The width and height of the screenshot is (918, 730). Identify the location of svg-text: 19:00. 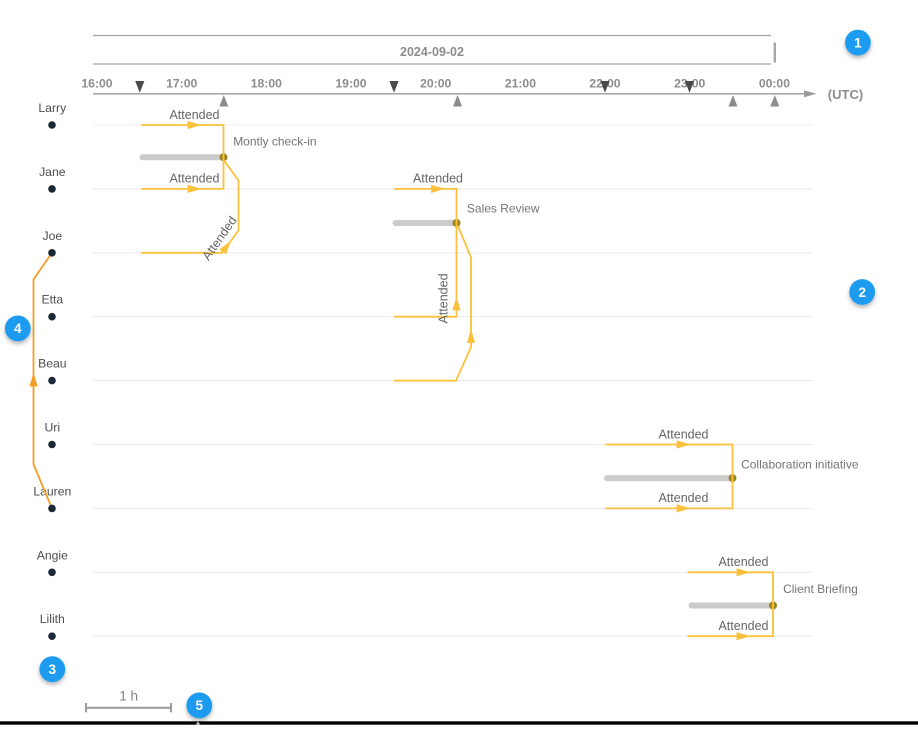
(350, 83).